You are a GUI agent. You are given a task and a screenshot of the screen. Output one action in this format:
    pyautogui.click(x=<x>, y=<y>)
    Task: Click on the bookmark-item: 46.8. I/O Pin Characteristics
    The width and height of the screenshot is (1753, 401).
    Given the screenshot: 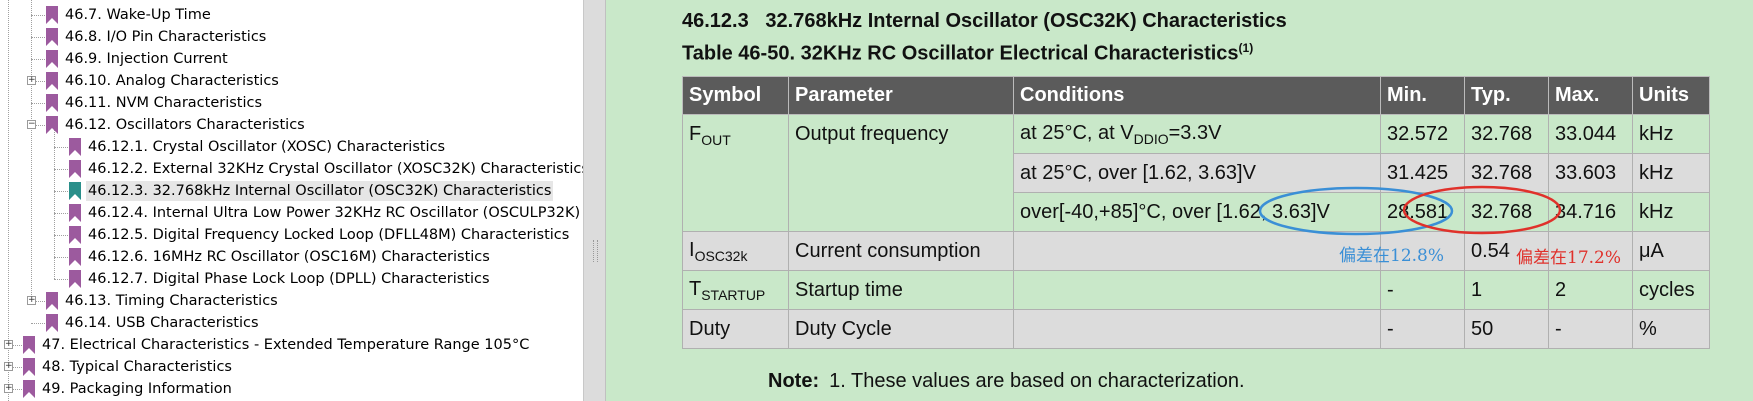 What is the action you would take?
    pyautogui.click(x=291, y=37)
    